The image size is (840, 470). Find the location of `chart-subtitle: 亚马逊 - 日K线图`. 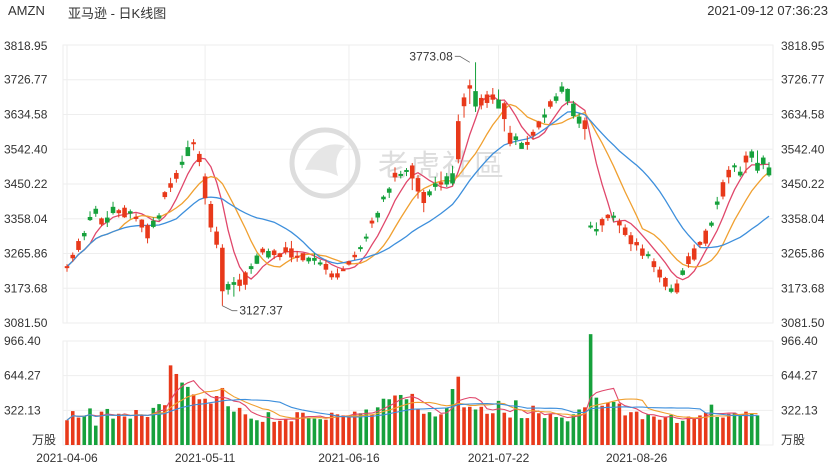

chart-subtitle: 亚马逊 - 日K线图 is located at coordinates (117, 13).